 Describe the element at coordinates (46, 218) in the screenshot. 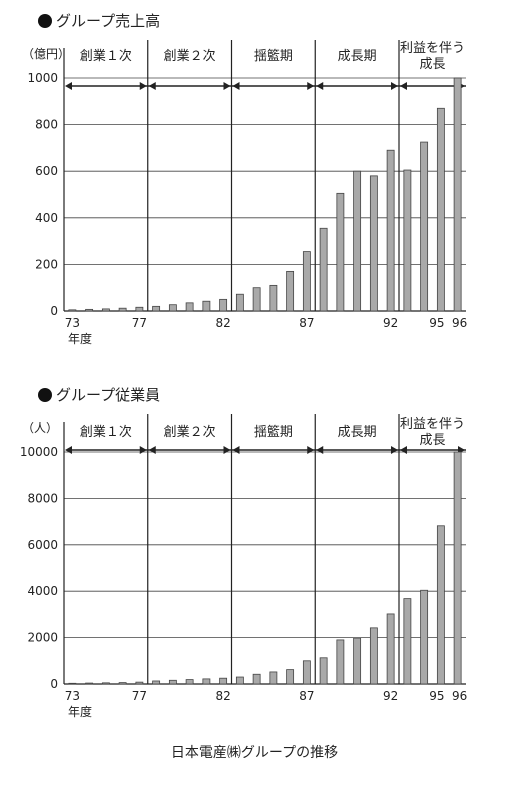

I see `y-tick-label: 400` at that location.